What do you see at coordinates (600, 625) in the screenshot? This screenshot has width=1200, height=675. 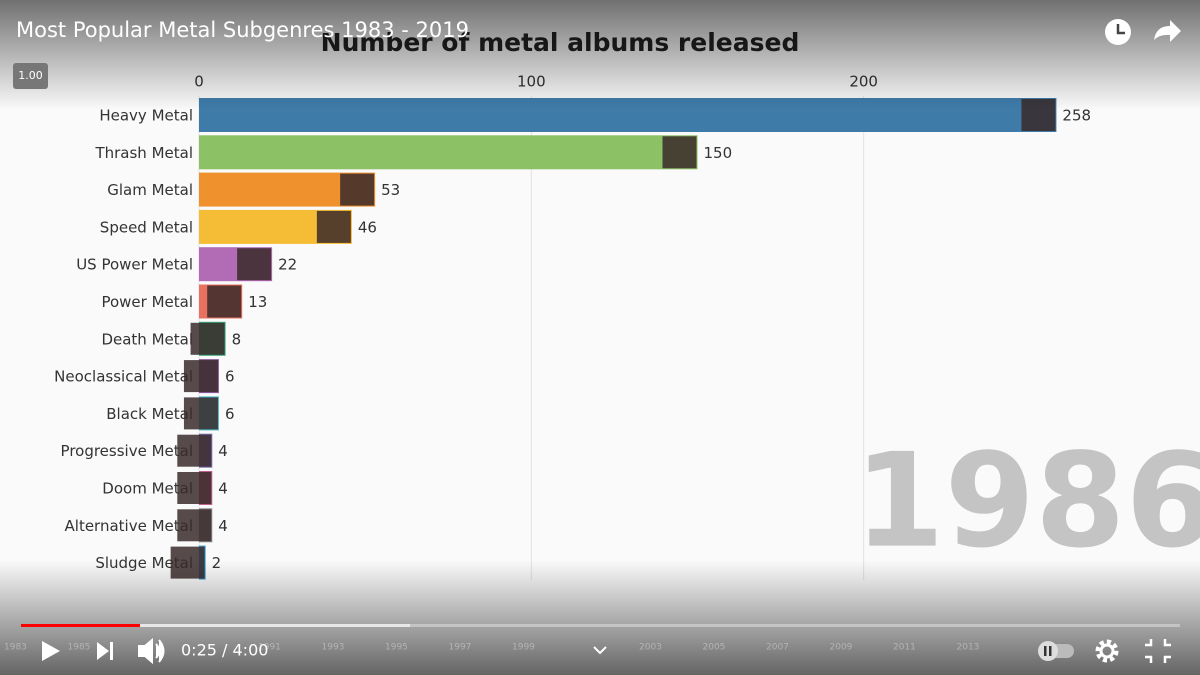 I see `progress-track` at bounding box center [600, 625].